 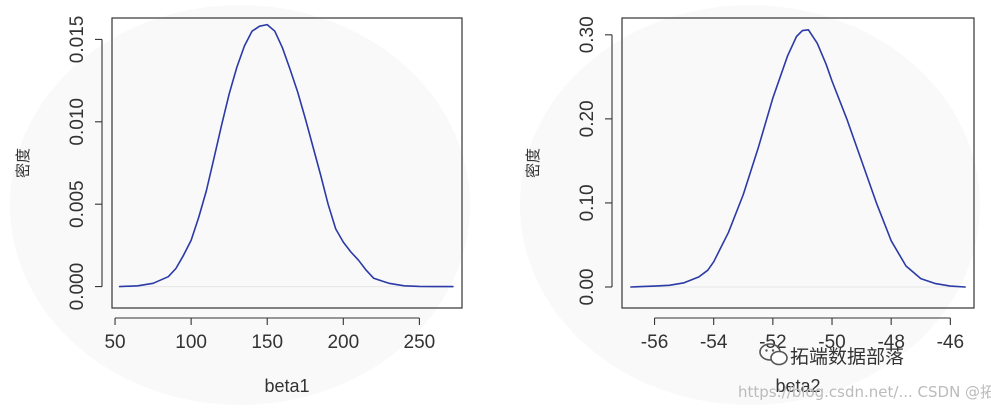 What do you see at coordinates (267, 342) in the screenshot?
I see `x-tick-label: 150` at bounding box center [267, 342].